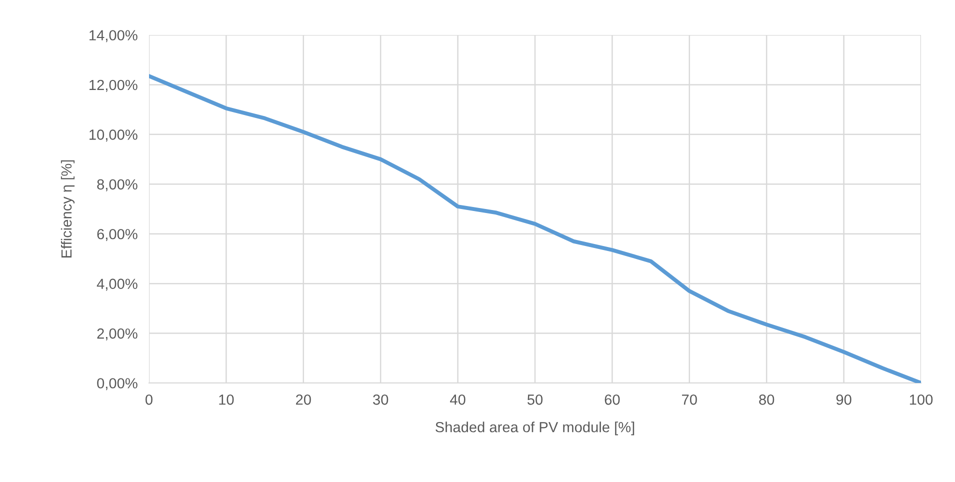  Describe the element at coordinates (117, 284) in the screenshot. I see `y-tick-label: 4,00%` at that location.